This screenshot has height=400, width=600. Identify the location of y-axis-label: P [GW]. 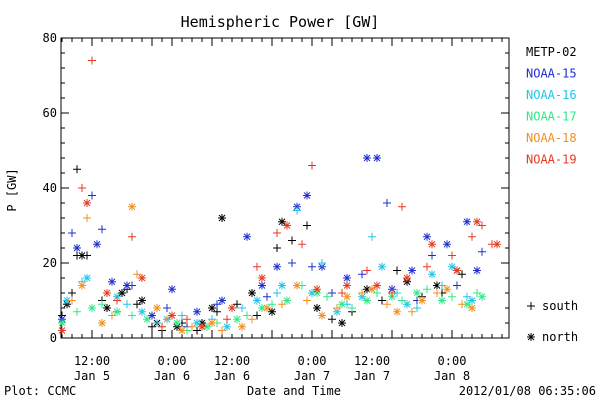
(12, 189).